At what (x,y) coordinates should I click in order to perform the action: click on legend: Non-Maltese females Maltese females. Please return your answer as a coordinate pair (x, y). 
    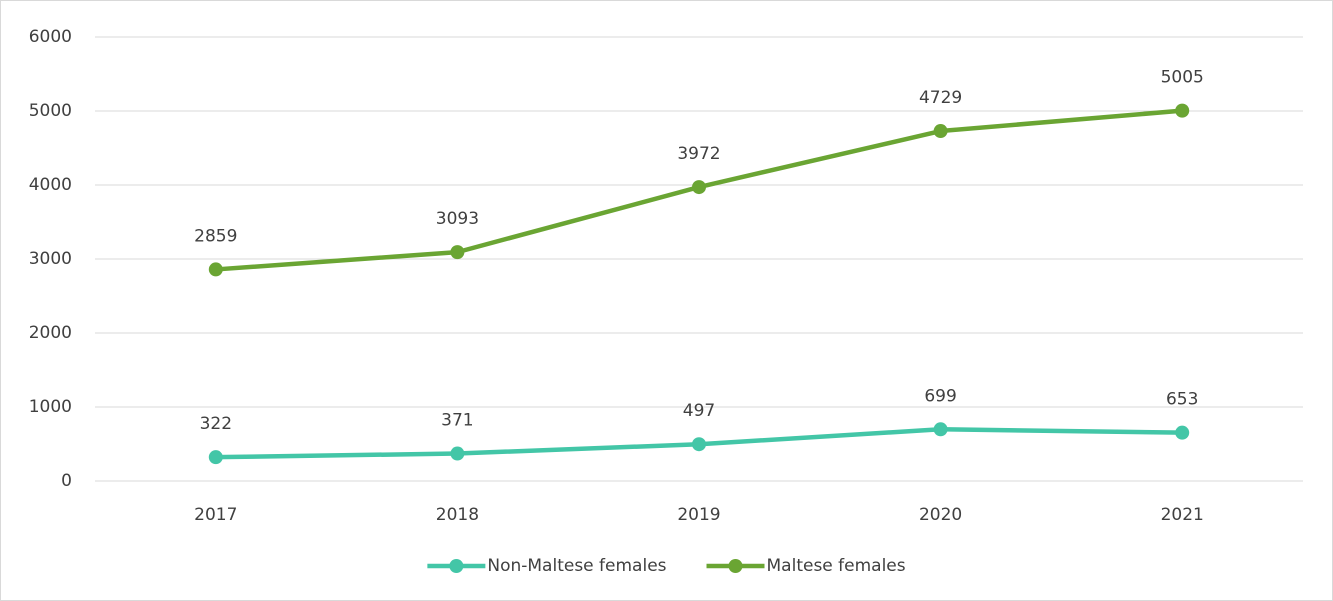
    Looking at the image, I should click on (666, 566).